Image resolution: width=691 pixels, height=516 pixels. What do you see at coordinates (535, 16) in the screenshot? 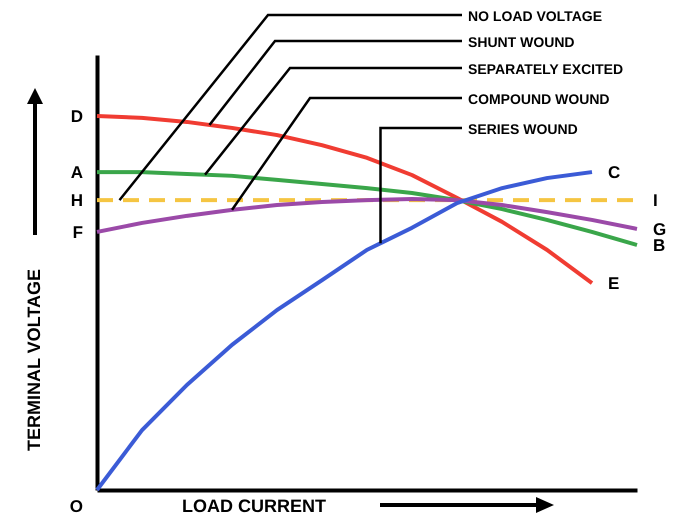
I see `text: NO LOAD VOLTAGE` at bounding box center [535, 16].